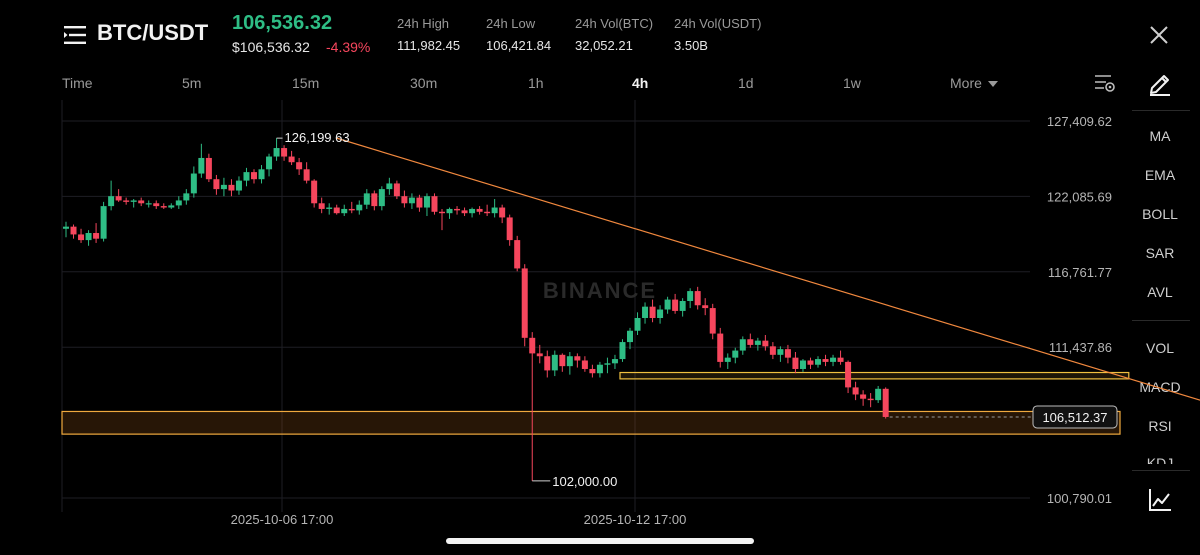 The width and height of the screenshot is (1200, 555). I want to click on tab-30m: 30m, so click(424, 83).